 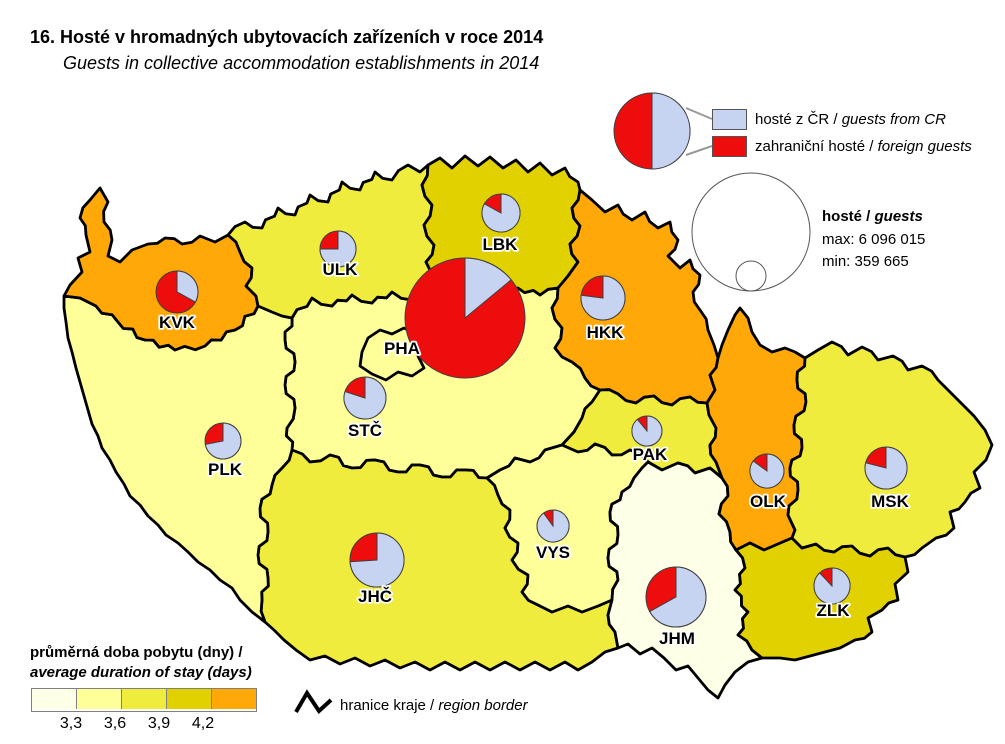 I want to click on region-label-PAK: PAK, so click(x=650, y=454).